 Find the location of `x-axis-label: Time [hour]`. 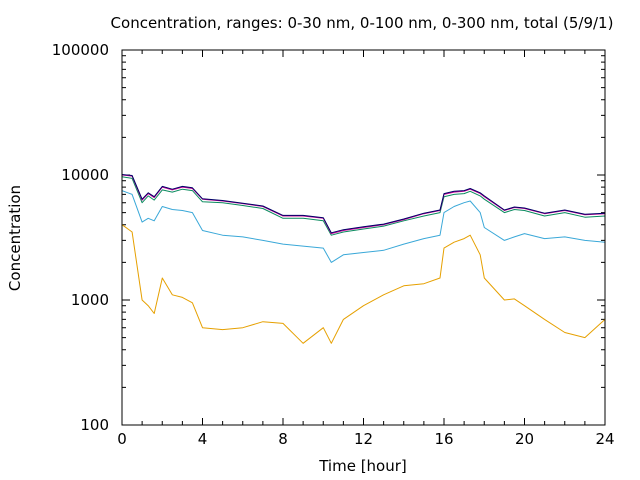

x-axis-label: Time [hour] is located at coordinates (362, 466).